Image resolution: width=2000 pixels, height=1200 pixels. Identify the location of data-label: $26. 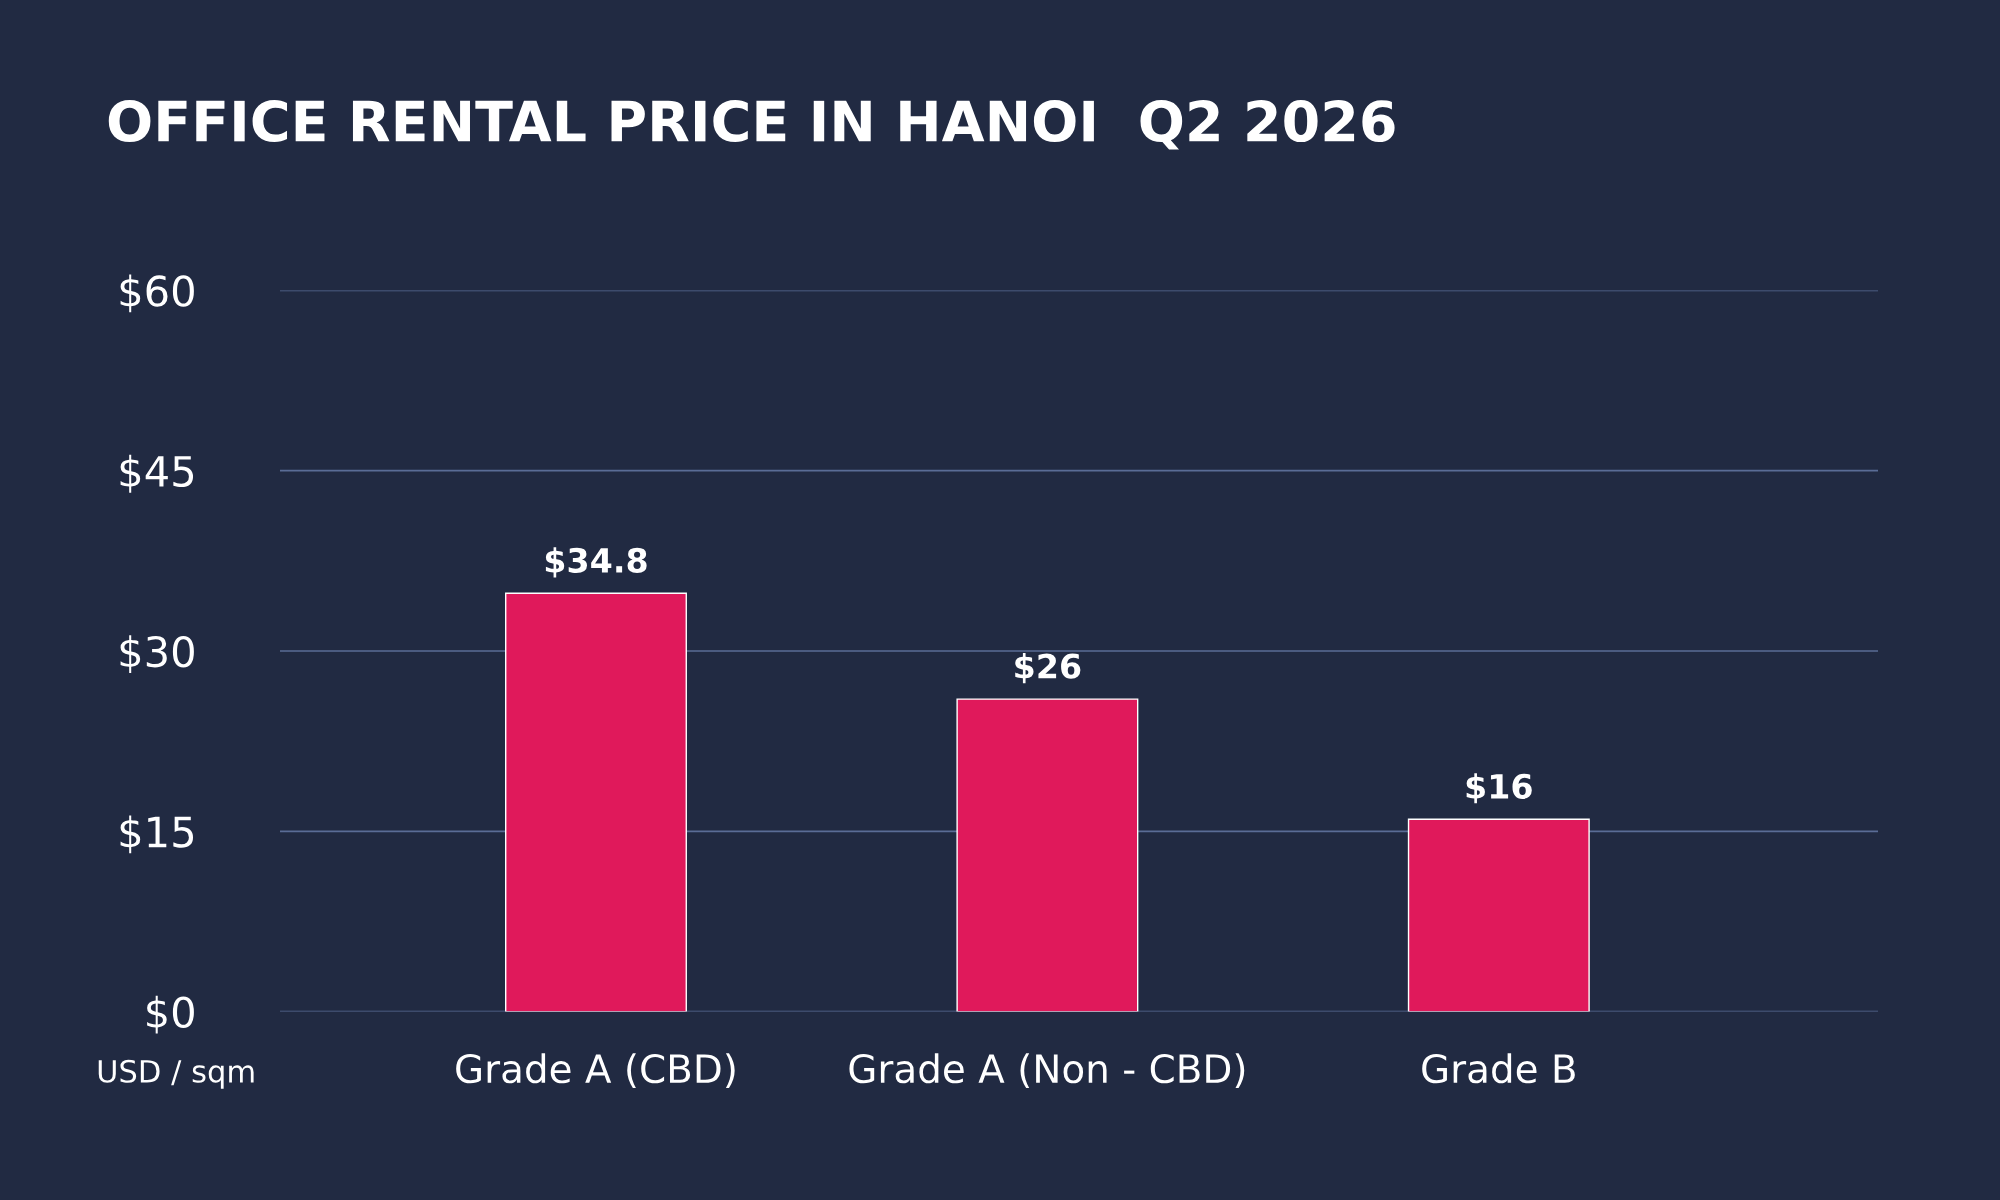
(1048, 668).